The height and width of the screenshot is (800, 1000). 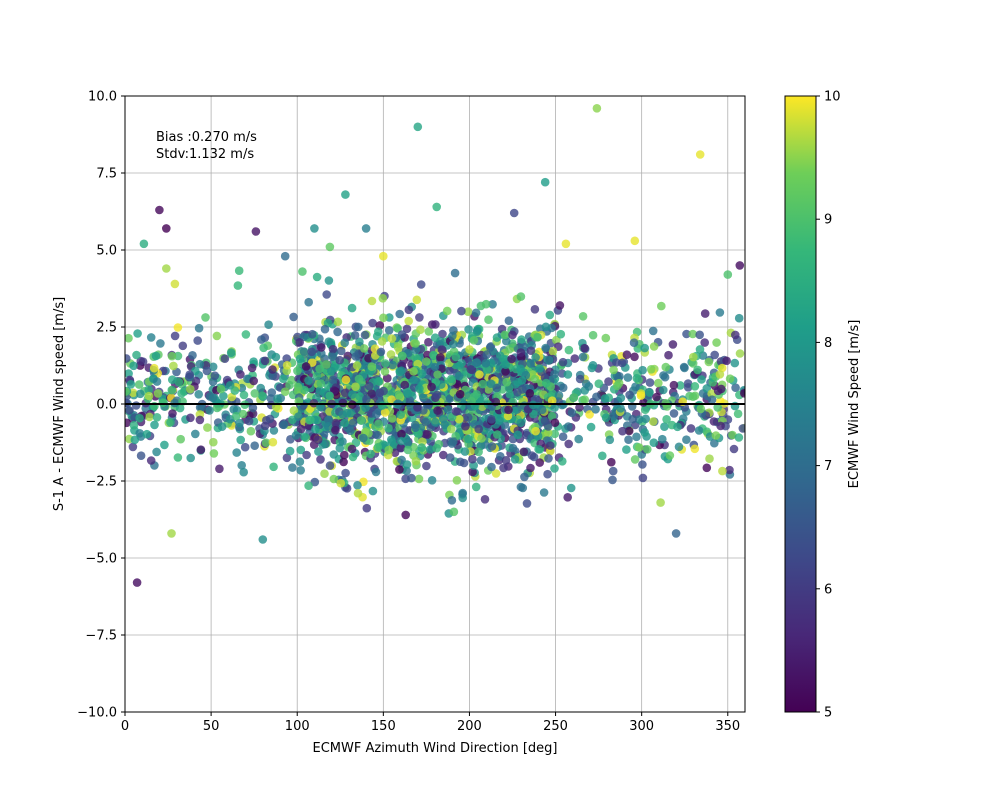 What do you see at coordinates (297, 726) in the screenshot?
I see `x-tick-label: 100` at bounding box center [297, 726].